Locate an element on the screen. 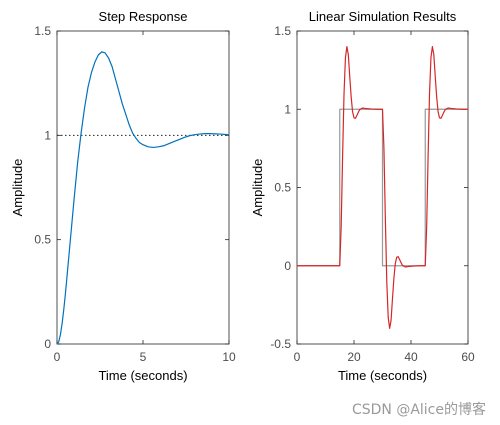  watermark-text: CSDN @Alice的博客 is located at coordinates (418, 410).